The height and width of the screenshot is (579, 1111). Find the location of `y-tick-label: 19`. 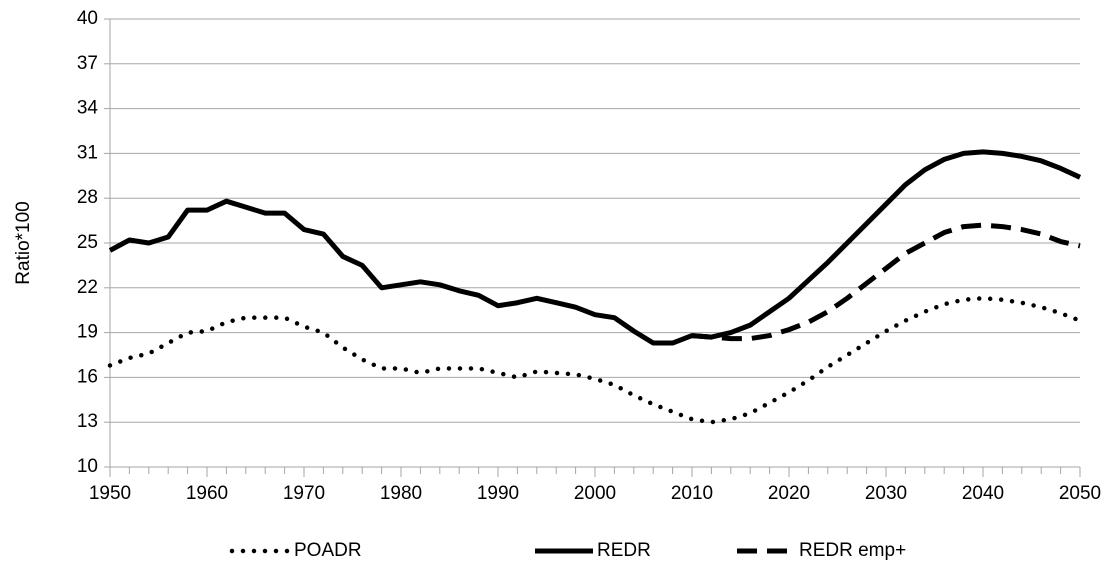

y-tick-label: 19 is located at coordinates (87, 332).